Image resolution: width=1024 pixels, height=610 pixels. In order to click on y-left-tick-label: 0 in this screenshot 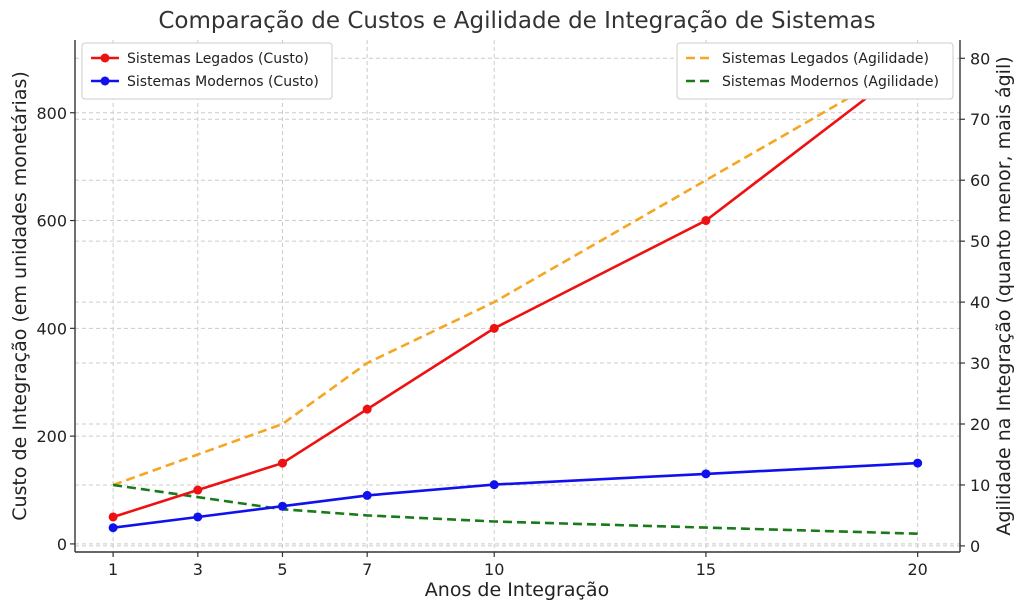, I will do `click(62, 544)`.